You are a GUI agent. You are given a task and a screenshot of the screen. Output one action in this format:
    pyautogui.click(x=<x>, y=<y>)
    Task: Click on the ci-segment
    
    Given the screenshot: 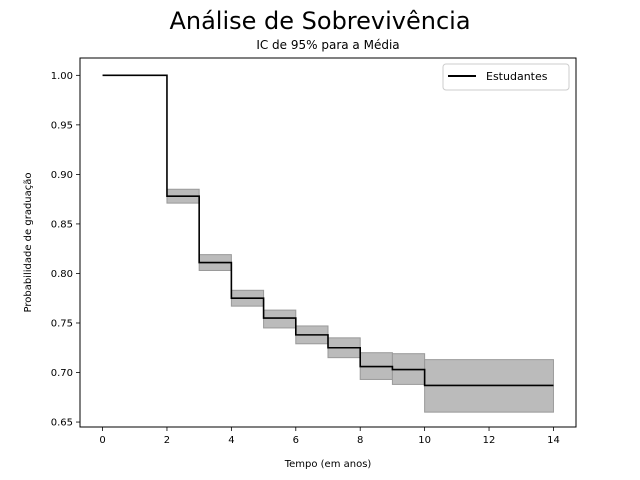 What is the action you would take?
    pyautogui.click(x=280, y=319)
    